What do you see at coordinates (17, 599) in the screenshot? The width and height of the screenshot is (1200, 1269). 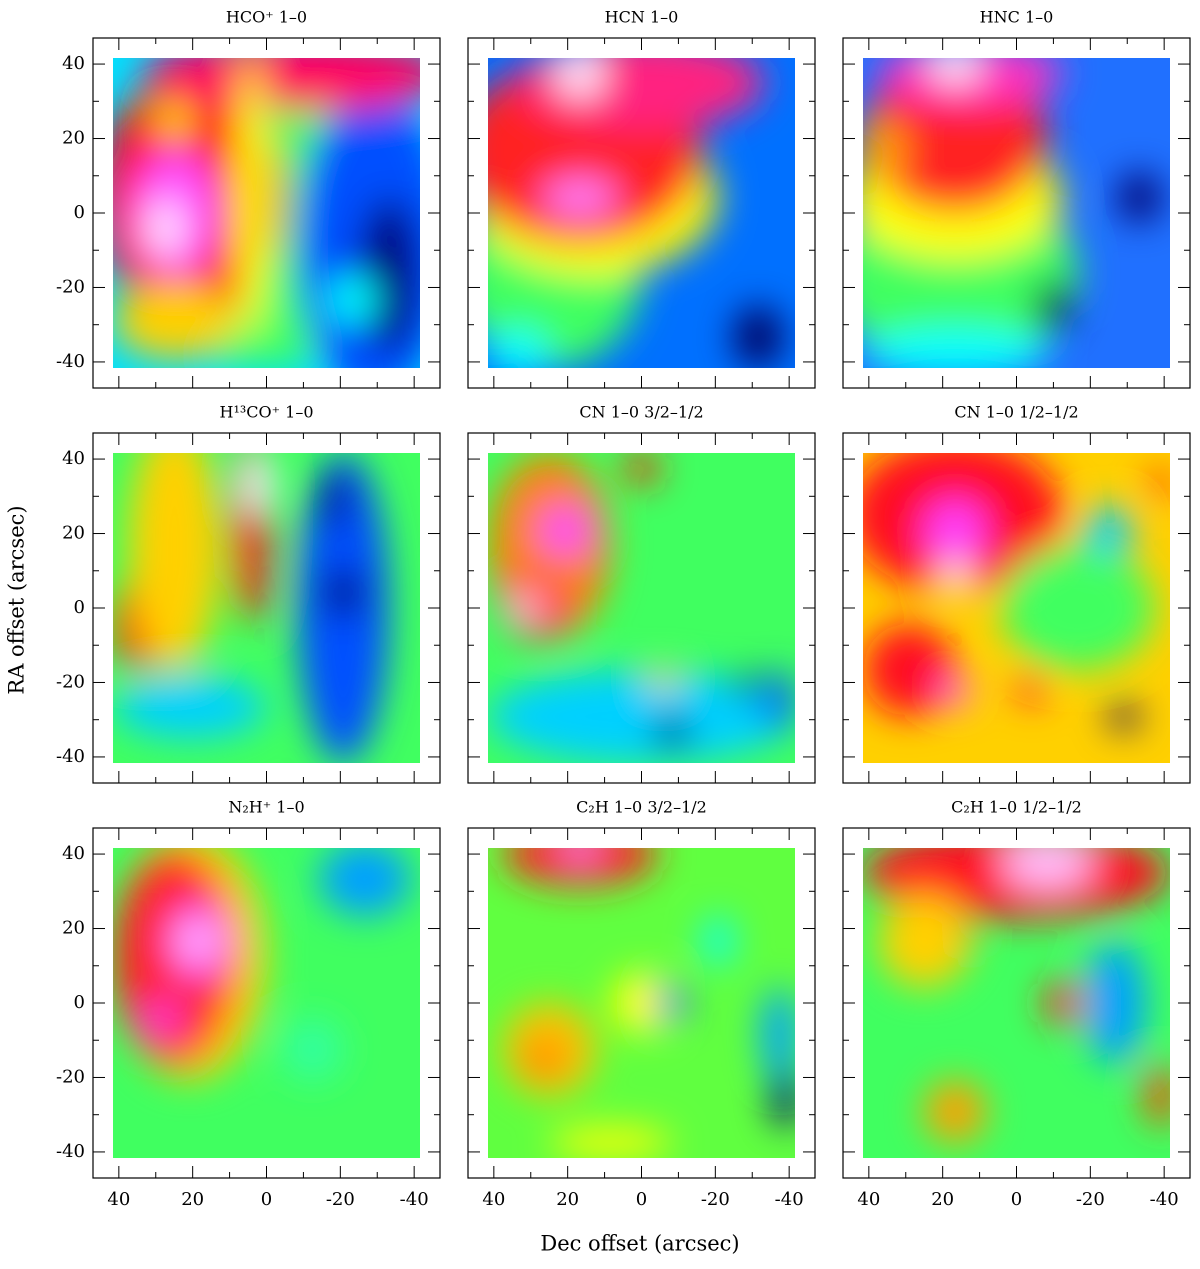 I see `y-axis-label: RA offset (arcsec)` at bounding box center [17, 599].